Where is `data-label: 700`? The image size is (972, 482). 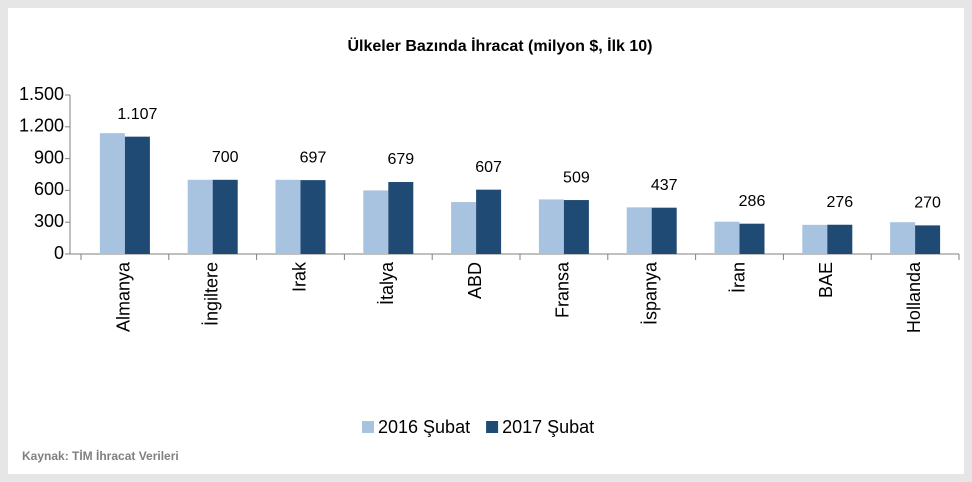 data-label: 700 is located at coordinates (225, 157).